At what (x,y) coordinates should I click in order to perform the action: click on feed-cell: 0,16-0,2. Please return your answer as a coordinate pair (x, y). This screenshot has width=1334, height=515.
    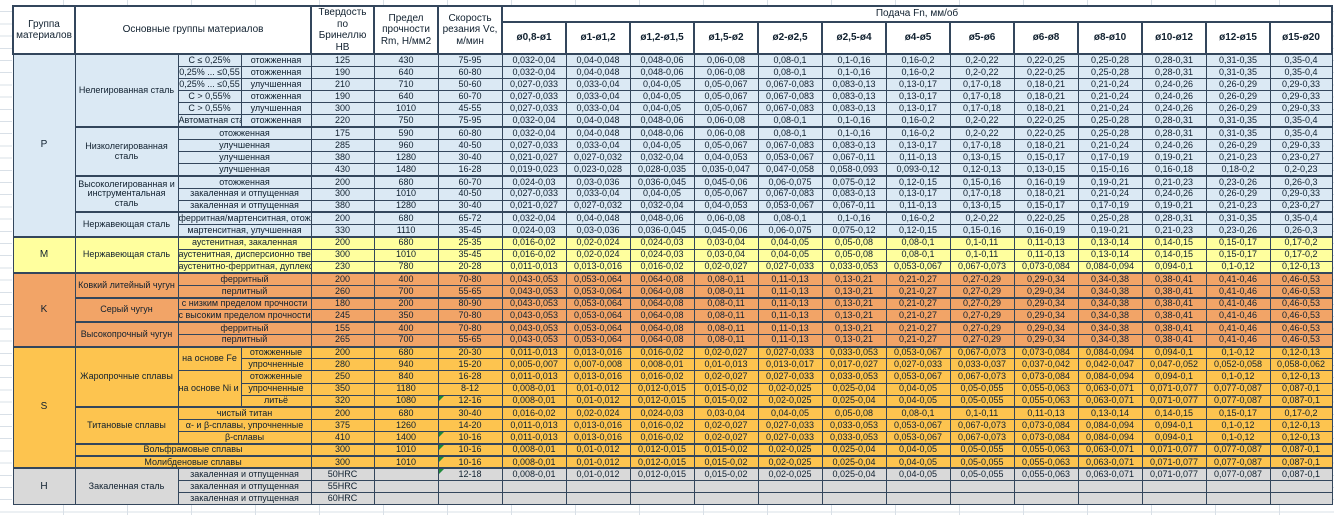
    Looking at the image, I should click on (918, 60).